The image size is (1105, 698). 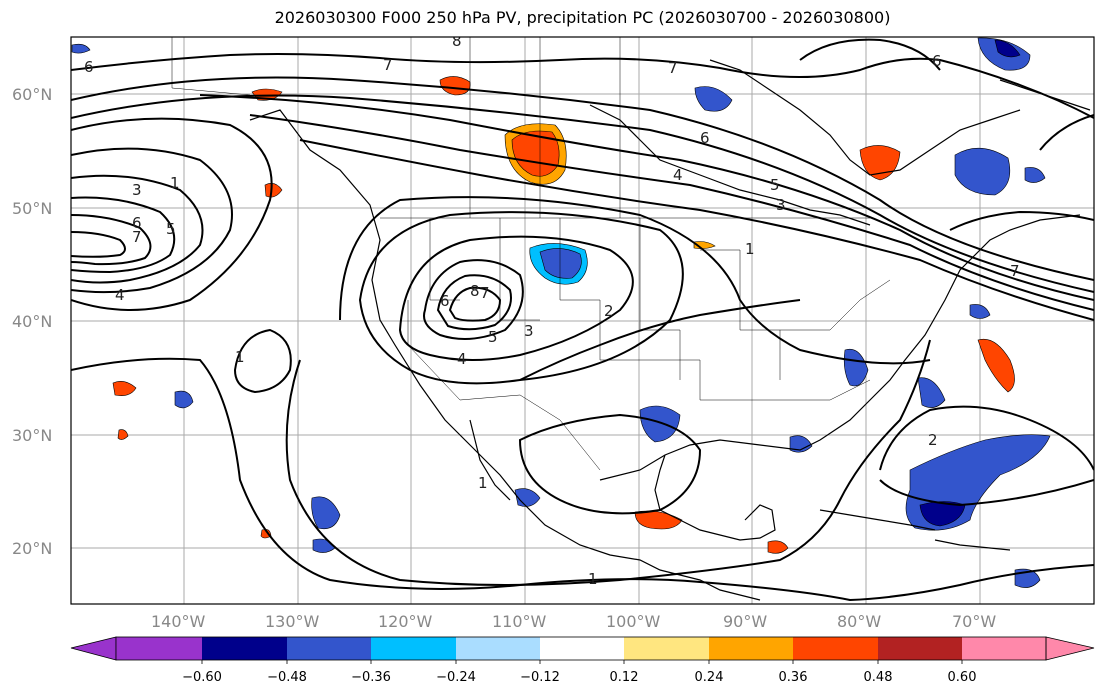 What do you see at coordinates (371, 677) in the screenshot?
I see `colorbar-tick-label: −0.36` at bounding box center [371, 677].